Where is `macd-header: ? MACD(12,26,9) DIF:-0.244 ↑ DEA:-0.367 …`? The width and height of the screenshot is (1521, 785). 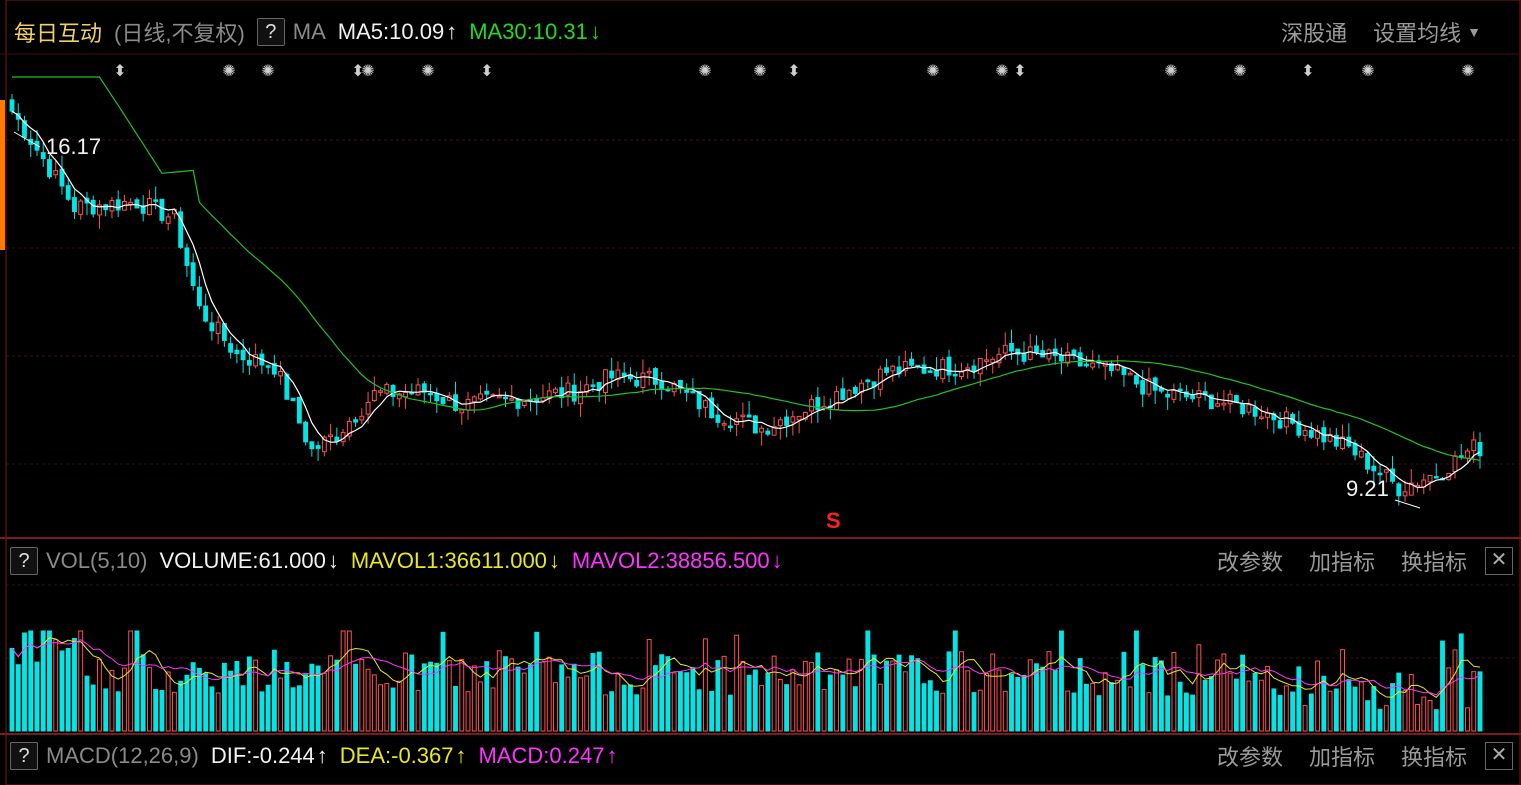 macd-header: ? MACD(12,26,9) DIF:-0.244 ↑ DEA:-0.367 … is located at coordinates (313, 756).